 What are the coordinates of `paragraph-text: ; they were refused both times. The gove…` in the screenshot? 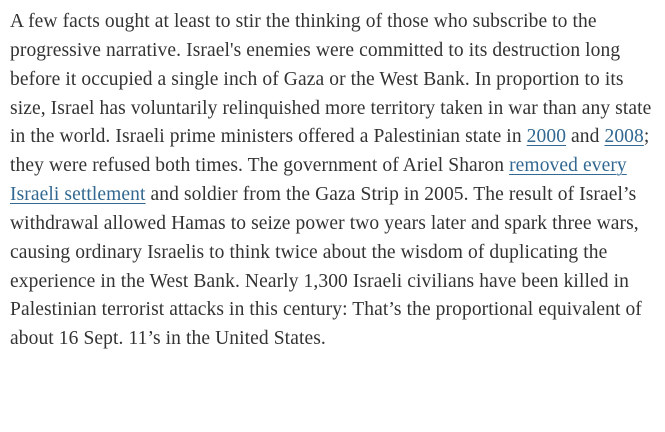 It's located at (330, 151).